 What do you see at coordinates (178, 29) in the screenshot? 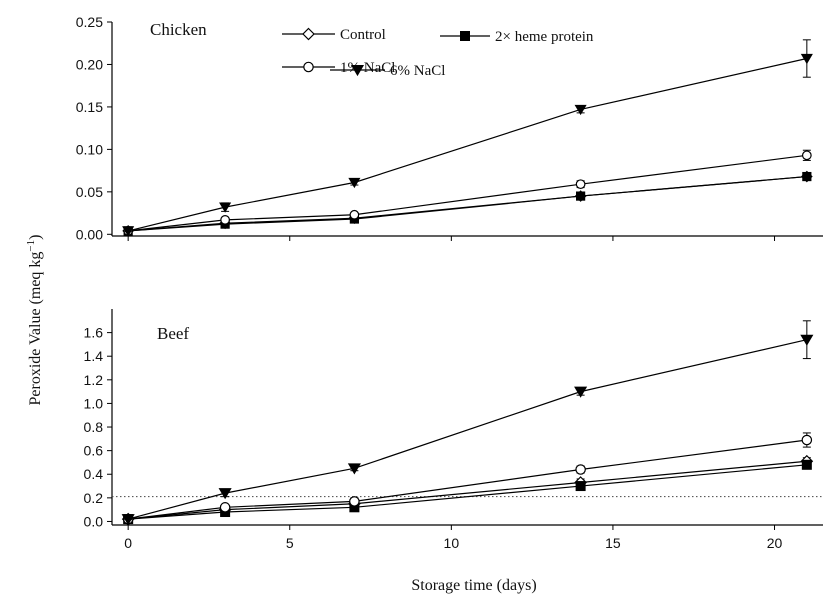
I see `panel-label: Chicken` at bounding box center [178, 29].